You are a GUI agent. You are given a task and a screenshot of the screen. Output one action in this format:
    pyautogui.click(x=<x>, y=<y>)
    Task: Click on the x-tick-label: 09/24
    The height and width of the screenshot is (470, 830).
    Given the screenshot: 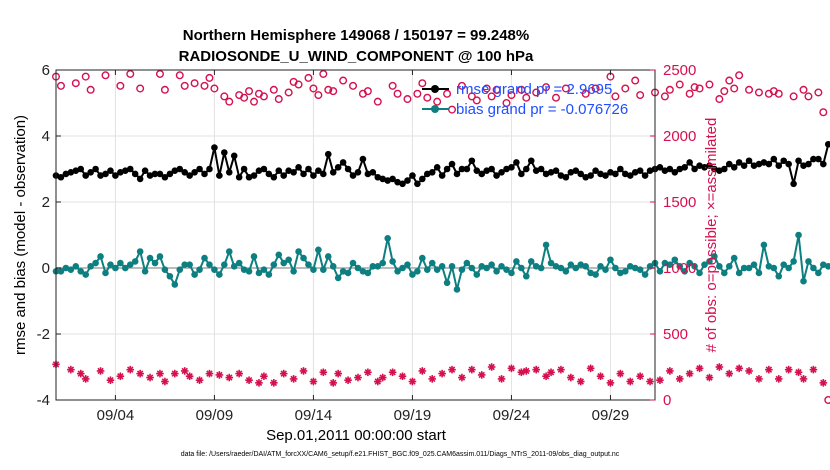 What is the action you would take?
    pyautogui.click(x=512, y=415)
    